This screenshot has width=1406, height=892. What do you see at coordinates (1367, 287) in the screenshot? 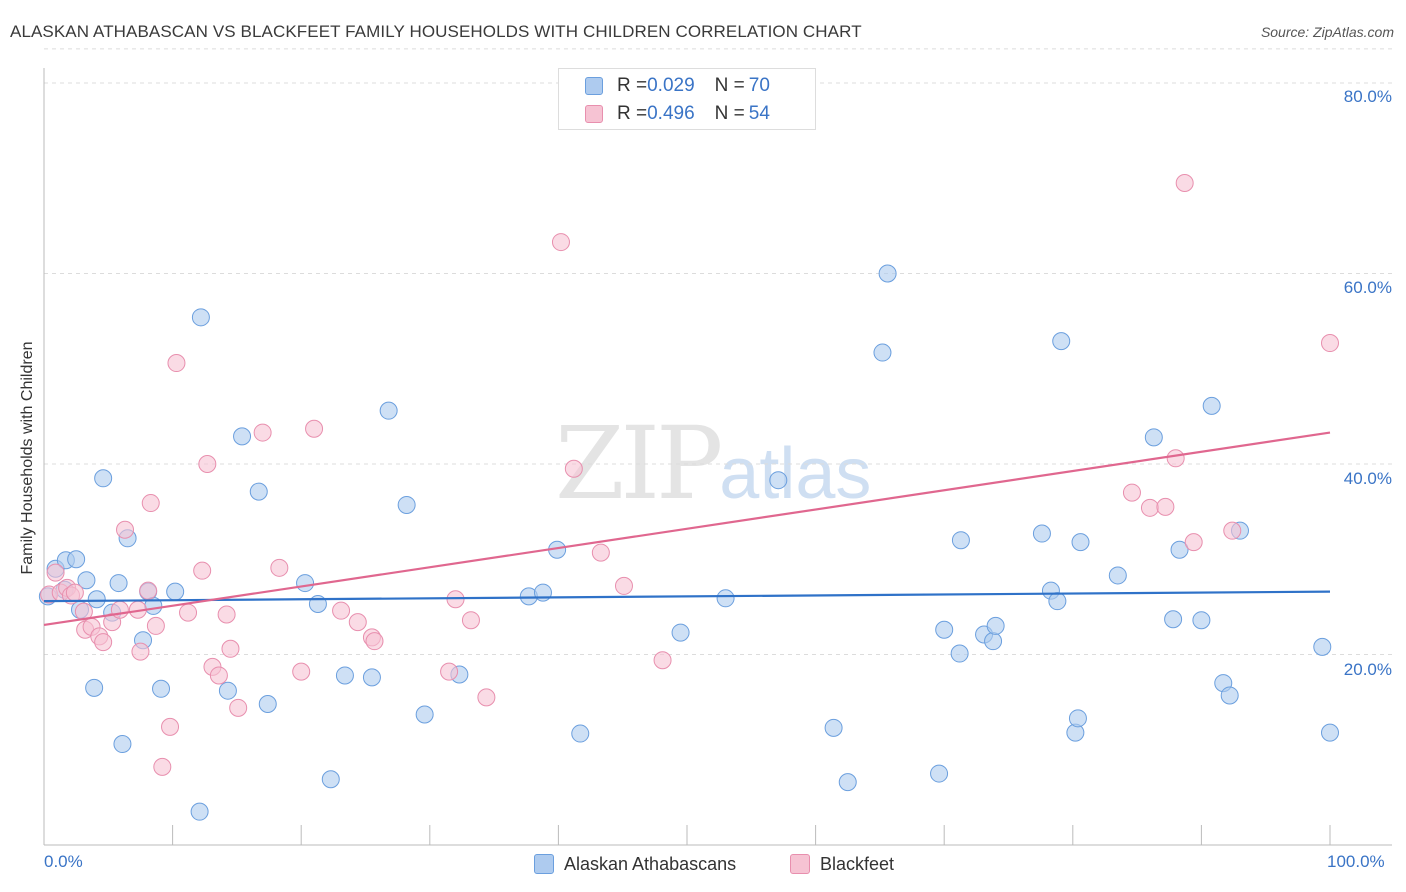
I see `y-tick-label-60: 60.0%` at bounding box center [1367, 287].